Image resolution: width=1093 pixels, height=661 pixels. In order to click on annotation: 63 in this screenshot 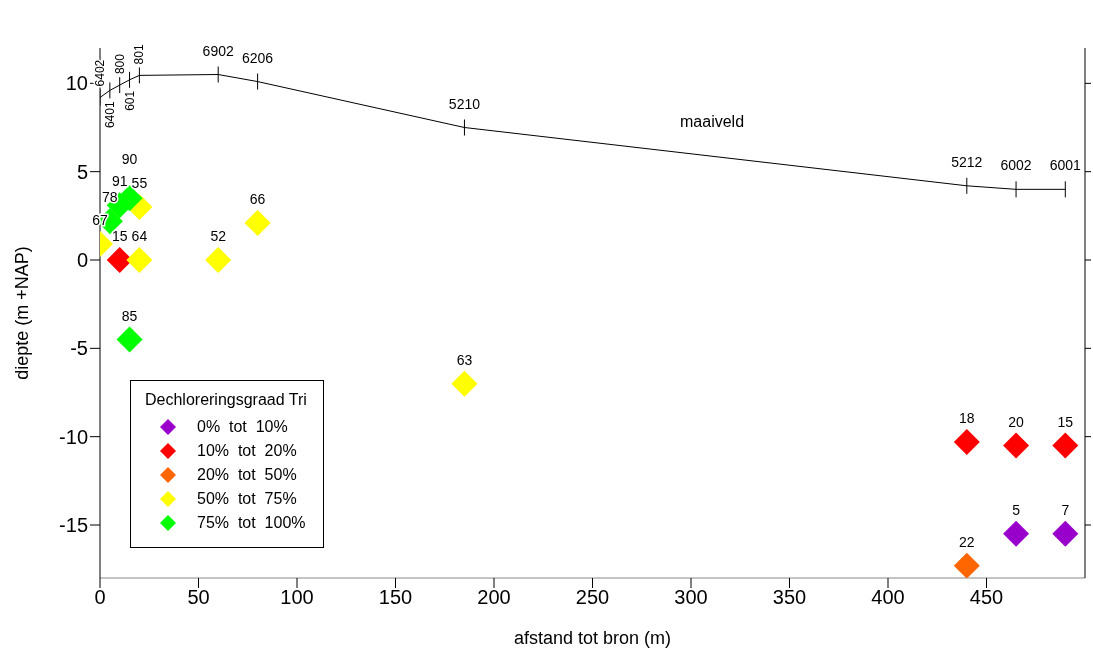, I will do `click(464, 359)`.